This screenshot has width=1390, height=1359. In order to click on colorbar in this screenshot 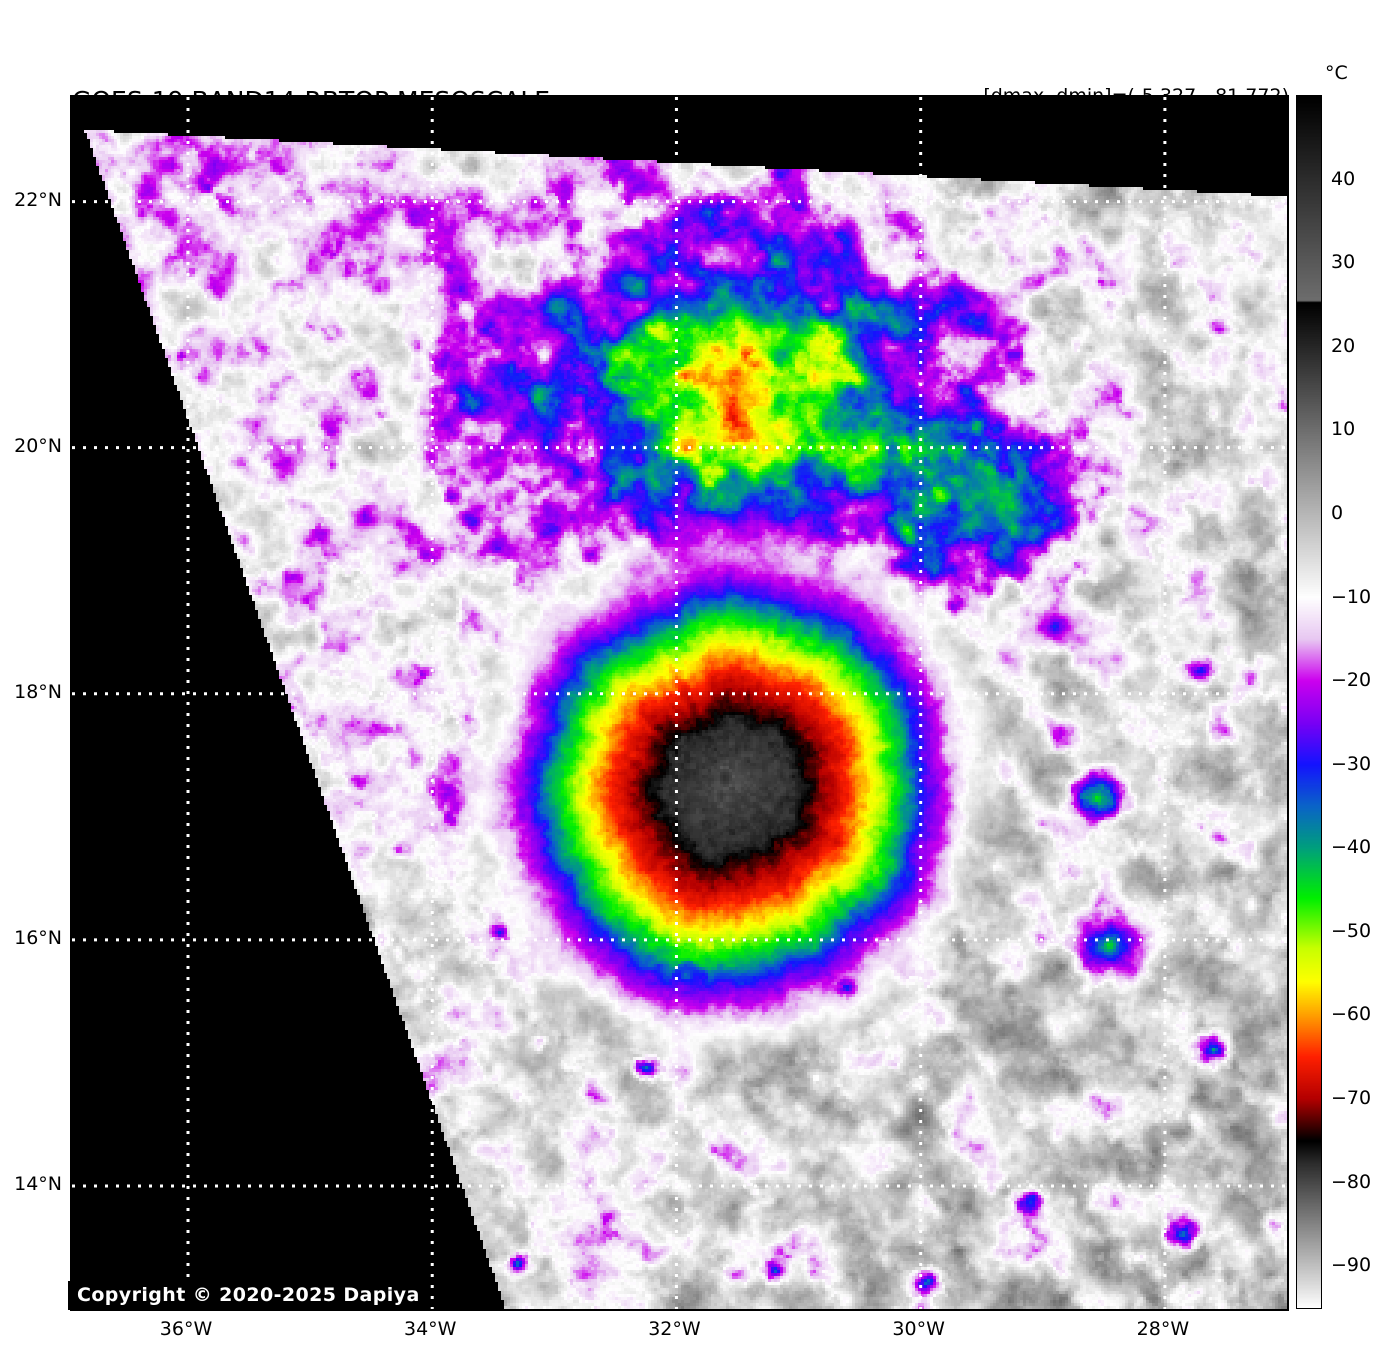, I will do `click(1309, 702)`.